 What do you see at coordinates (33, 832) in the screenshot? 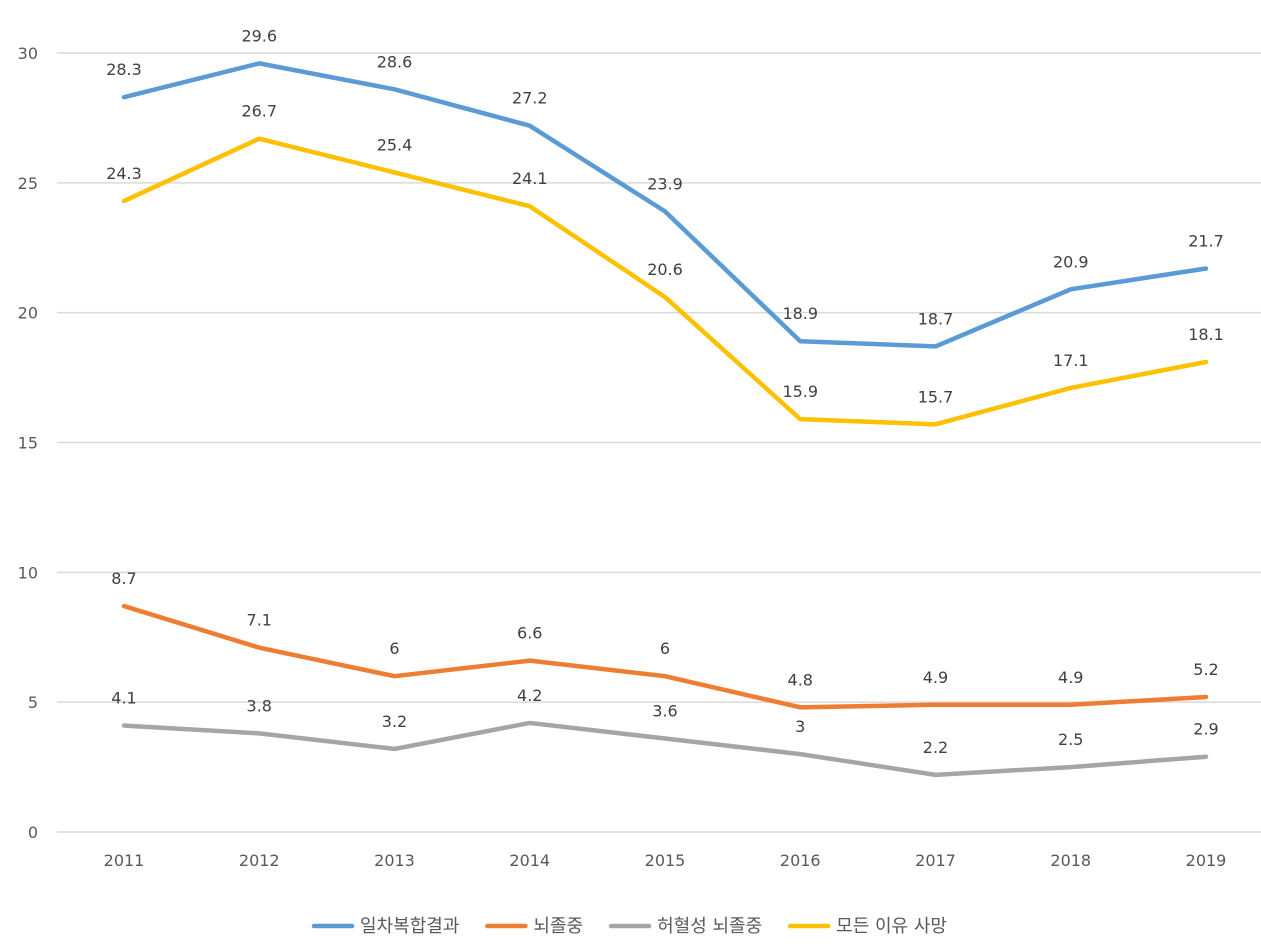
I see `y-tick-label: 0` at bounding box center [33, 832].